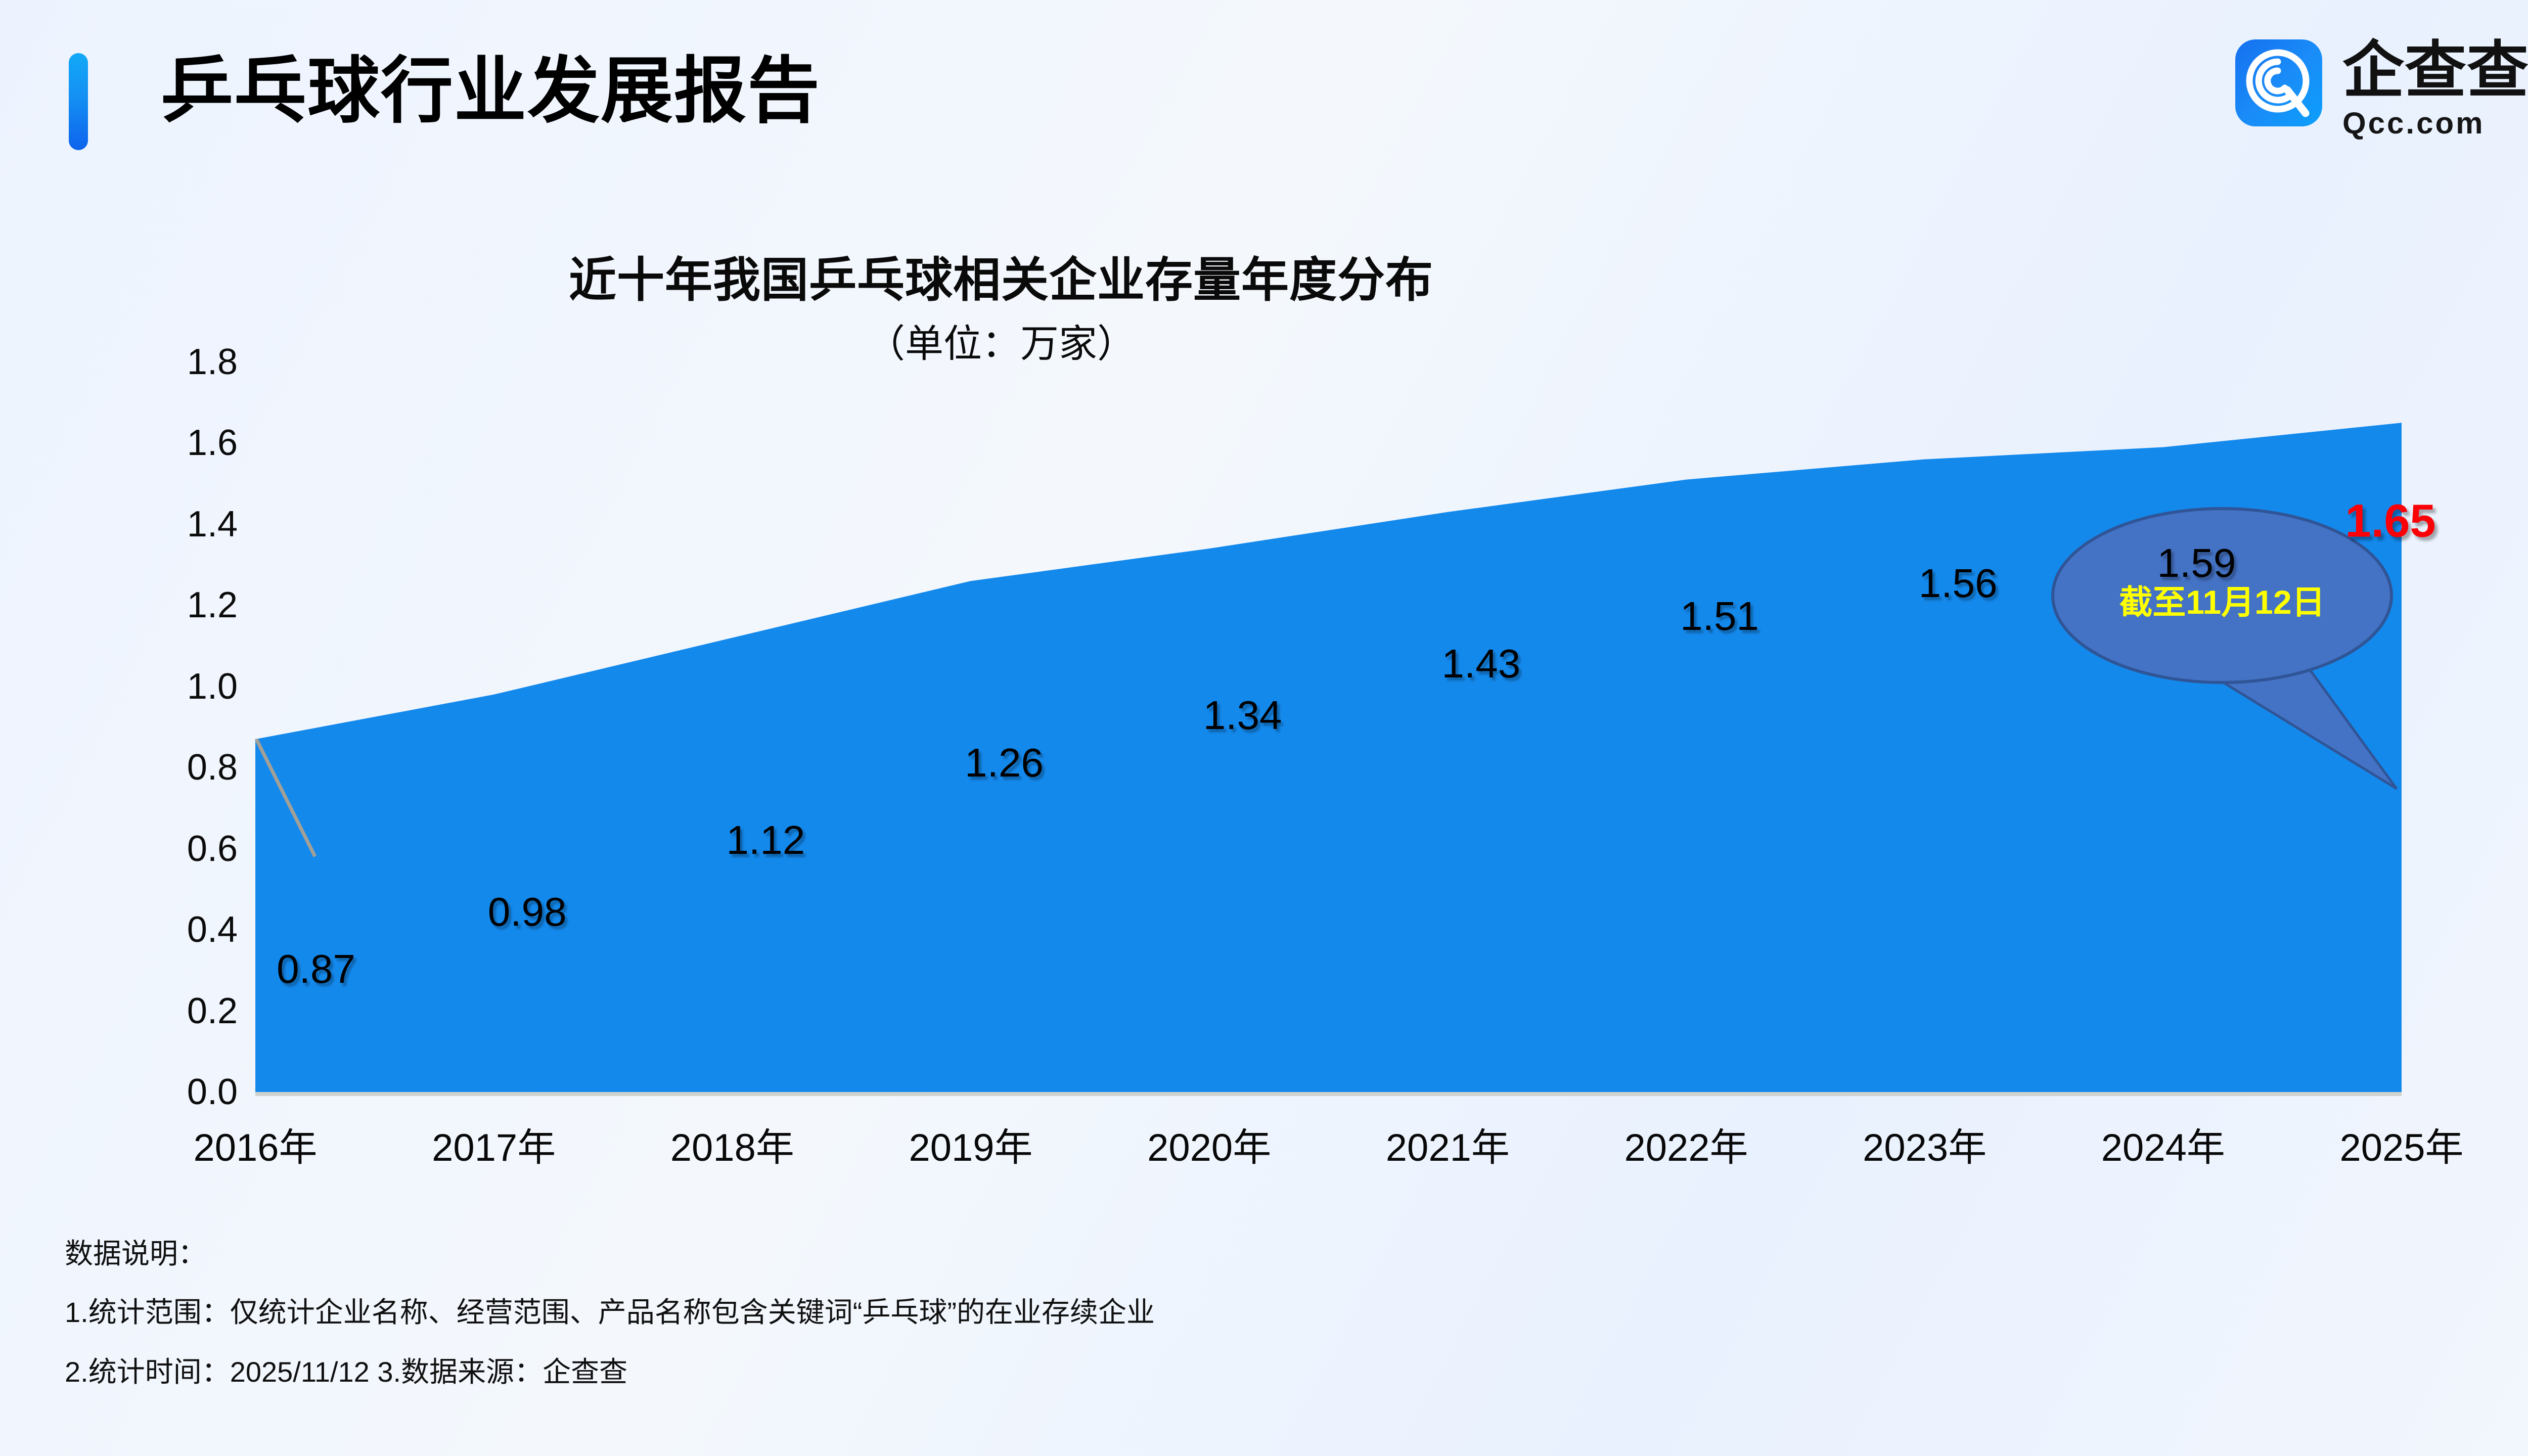 The image size is (2528, 1456). What do you see at coordinates (2222, 602) in the screenshot?
I see `callout-label: 截至11月12日` at bounding box center [2222, 602].